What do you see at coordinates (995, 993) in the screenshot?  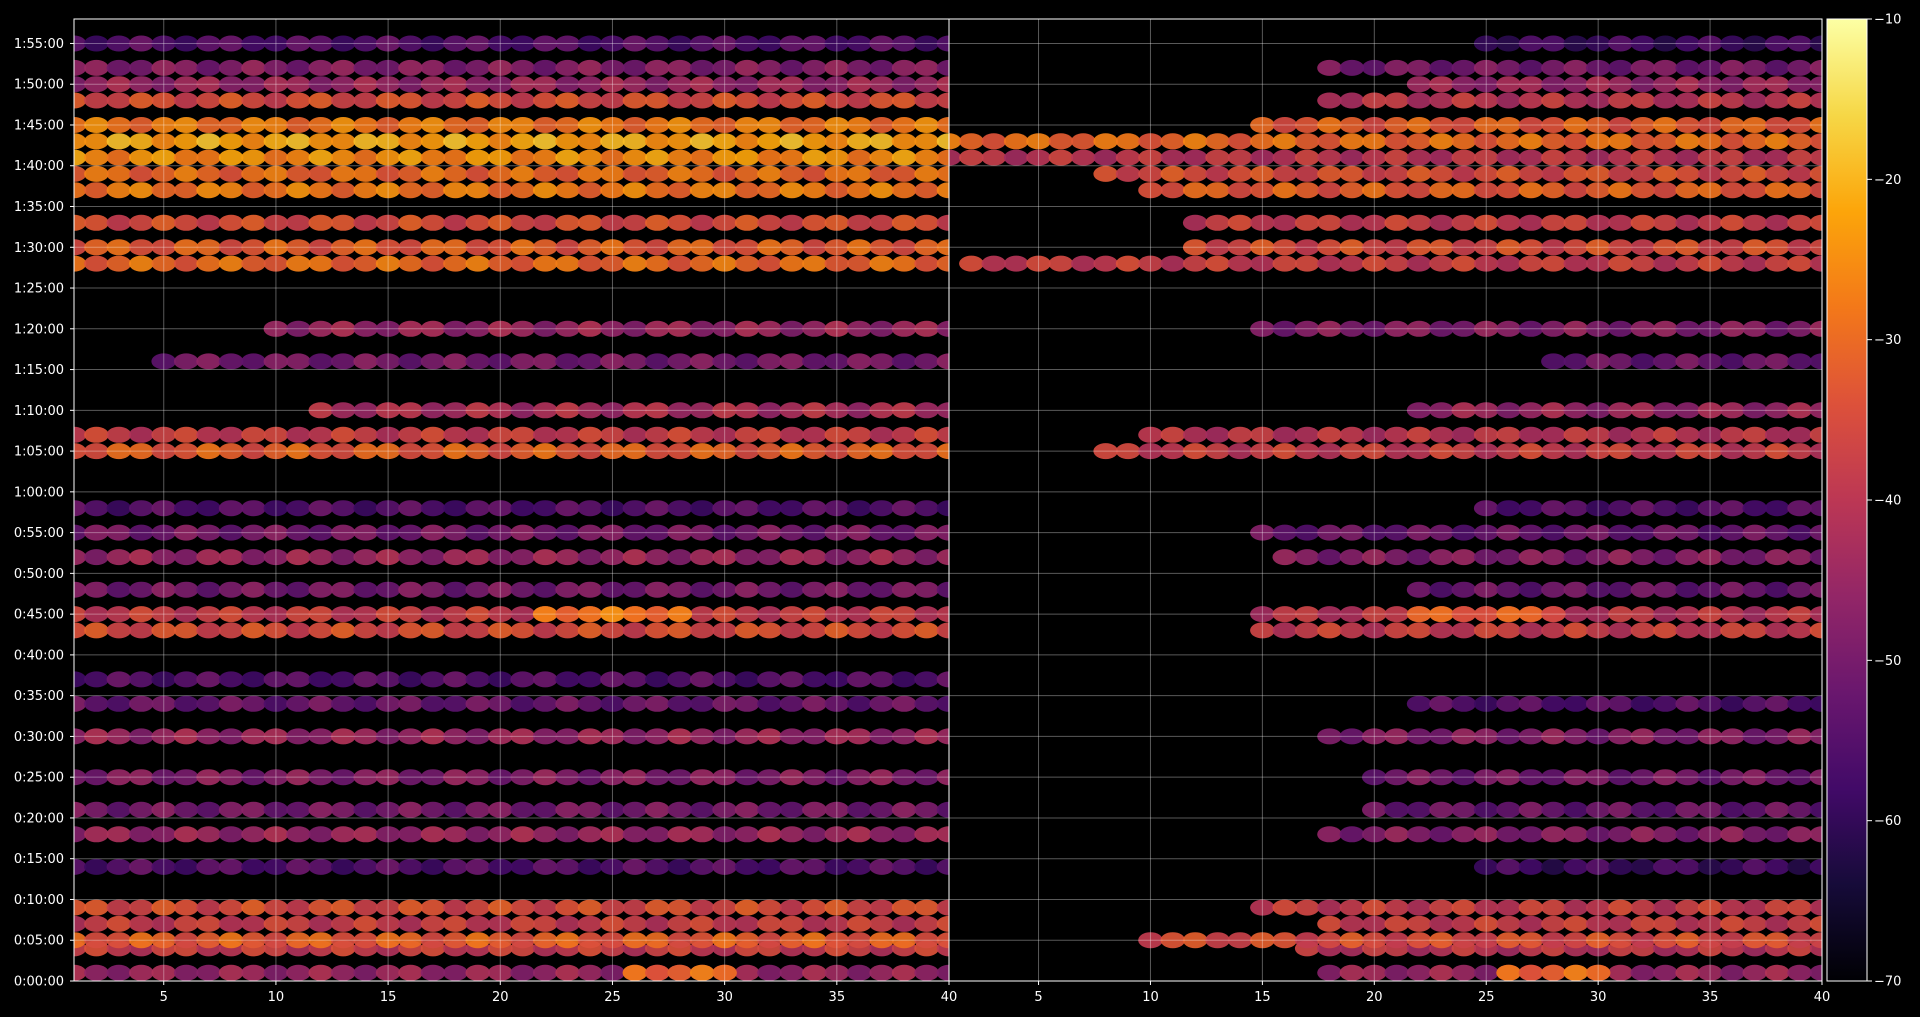 I see `x-axis: 5 10 15 20 25 30 35 40 5 10 15 20 25 30 35 40` at bounding box center [995, 993].